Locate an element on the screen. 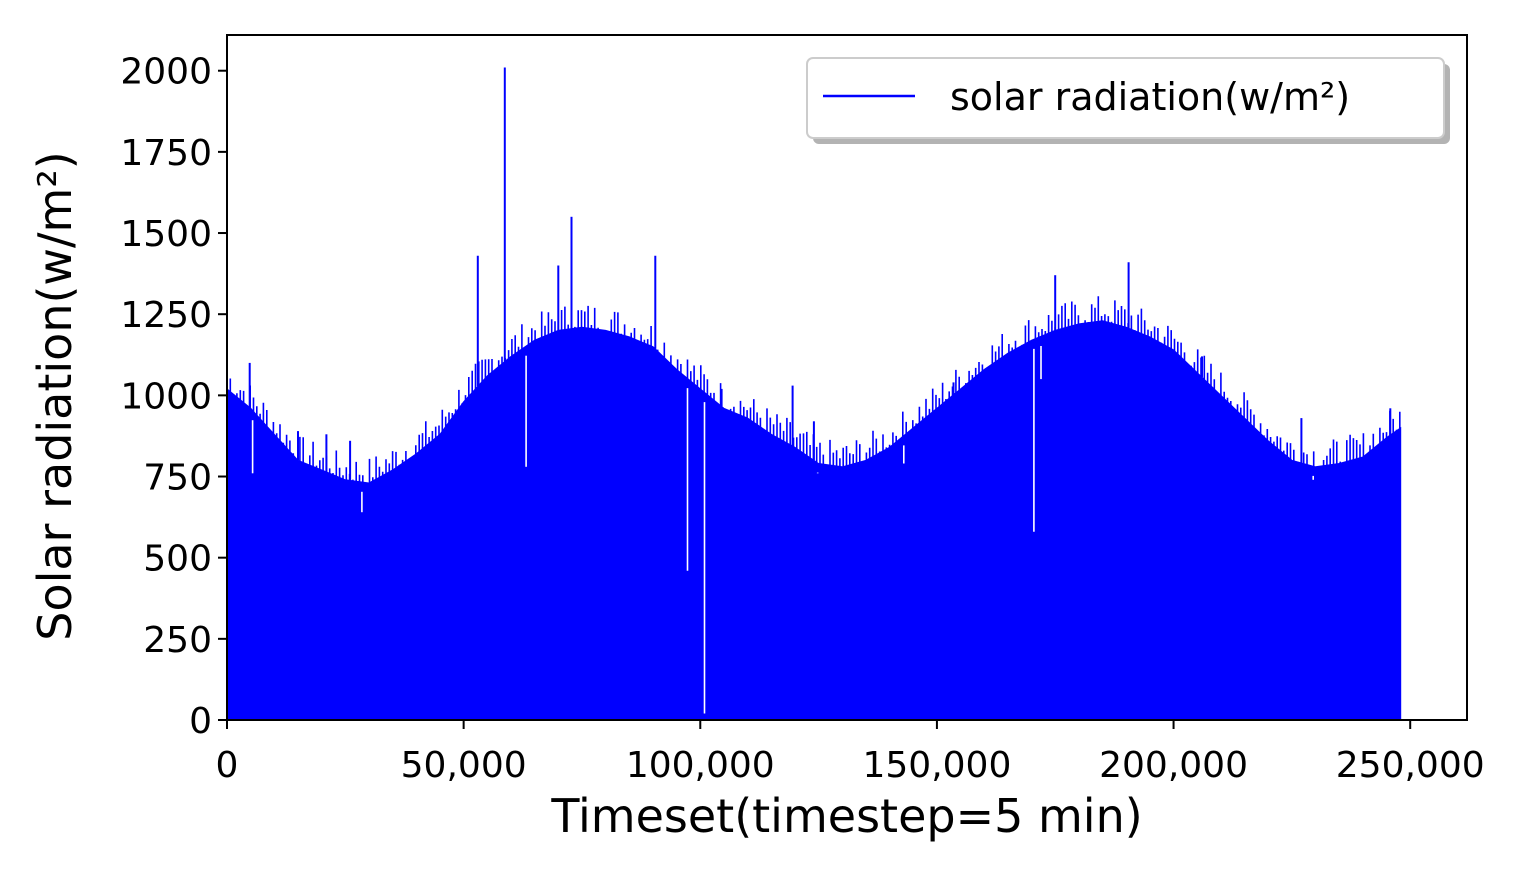 The image size is (1528, 875). y-tick-label: 750 is located at coordinates (177, 478).